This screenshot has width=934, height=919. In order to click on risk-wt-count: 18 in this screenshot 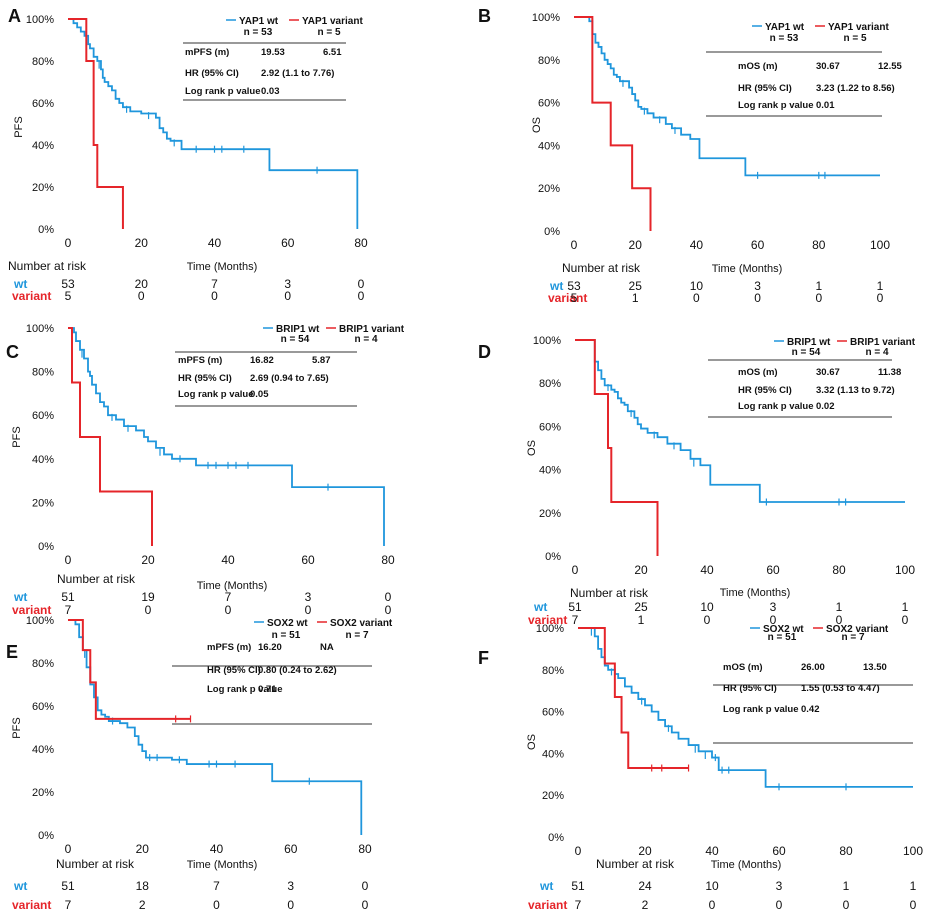, I will do `click(143, 886)`.